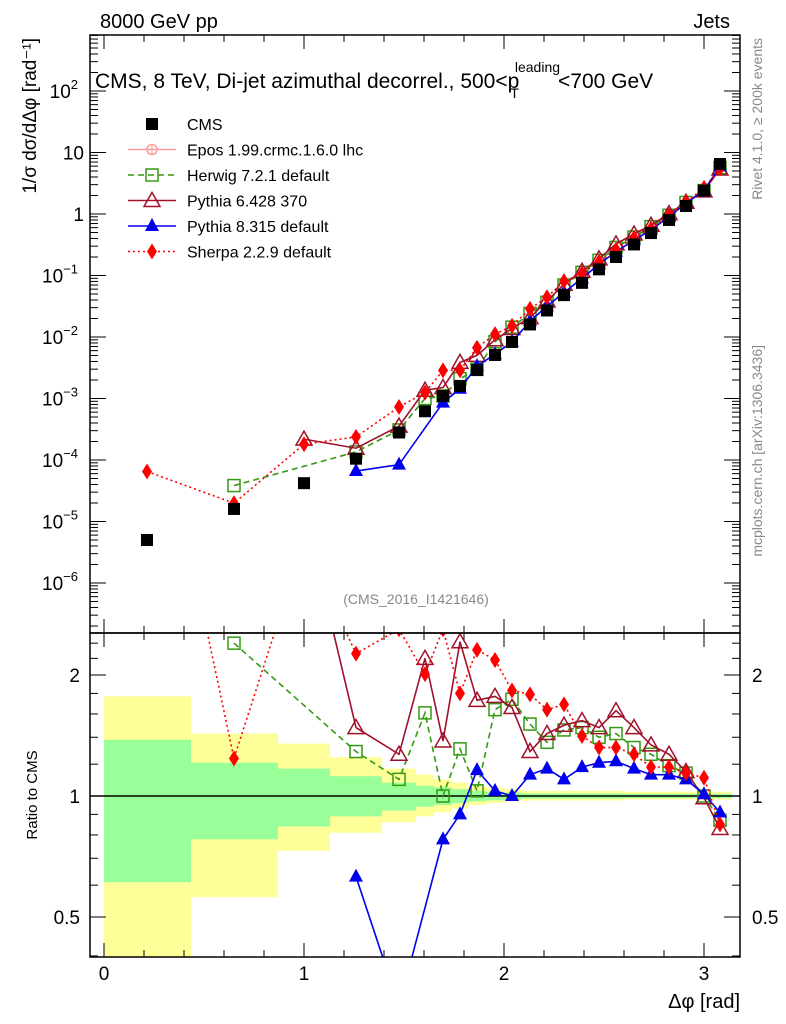 This screenshot has width=786, height=1024. Describe the element at coordinates (184, 125) in the screenshot. I see `legend-item: CMS` at that location.